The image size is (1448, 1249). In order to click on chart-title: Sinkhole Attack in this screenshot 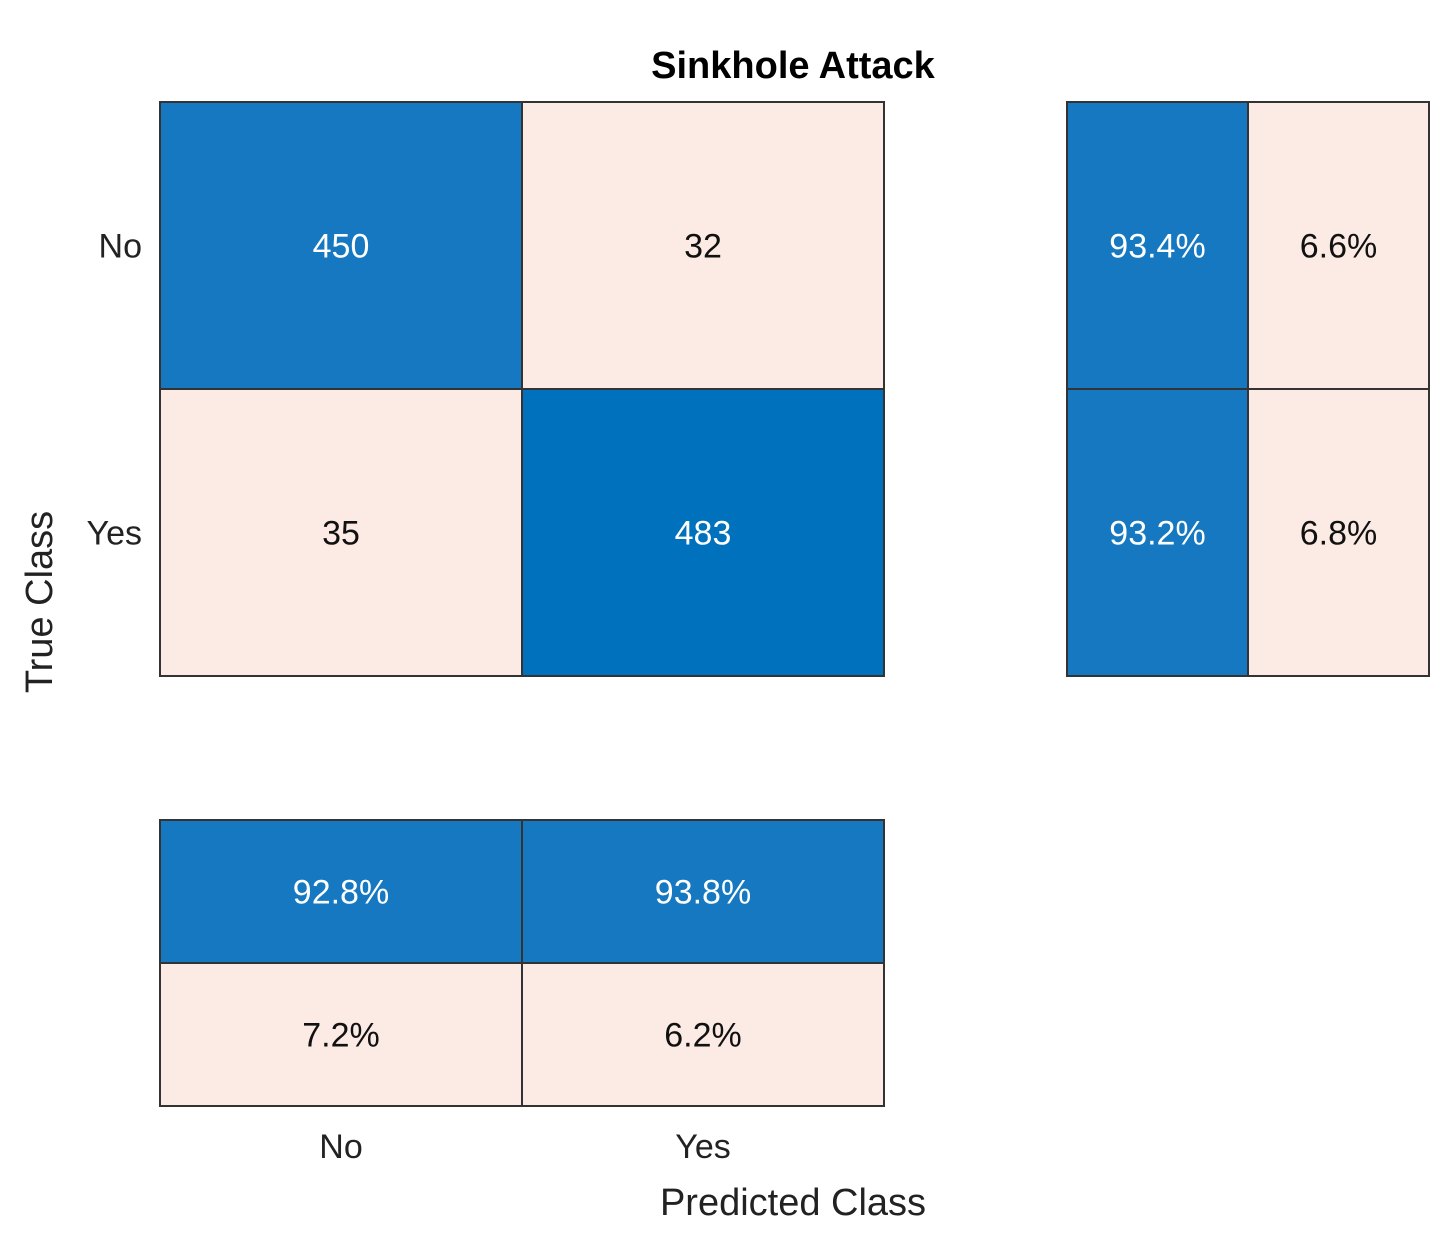, I will do `click(793, 66)`.